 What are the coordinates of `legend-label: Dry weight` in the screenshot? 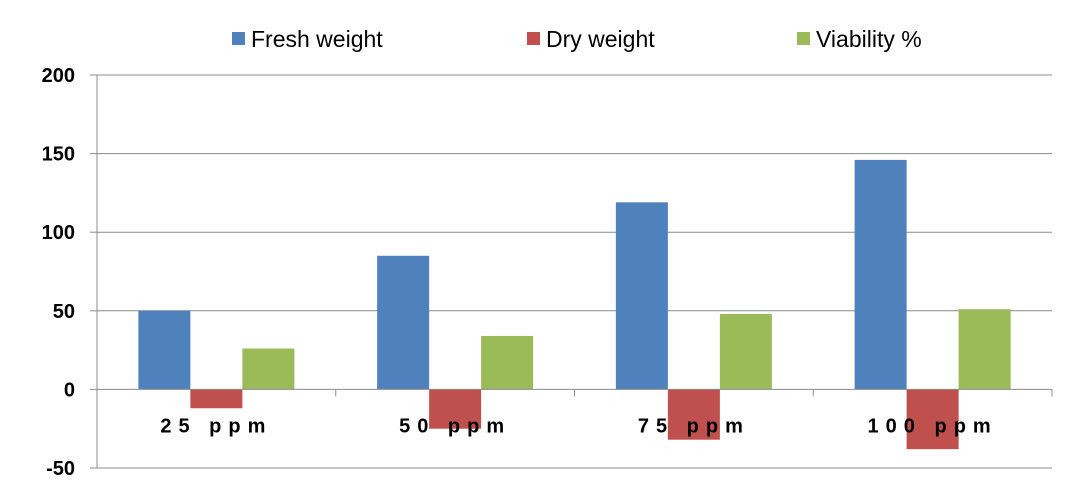 It's located at (600, 39).